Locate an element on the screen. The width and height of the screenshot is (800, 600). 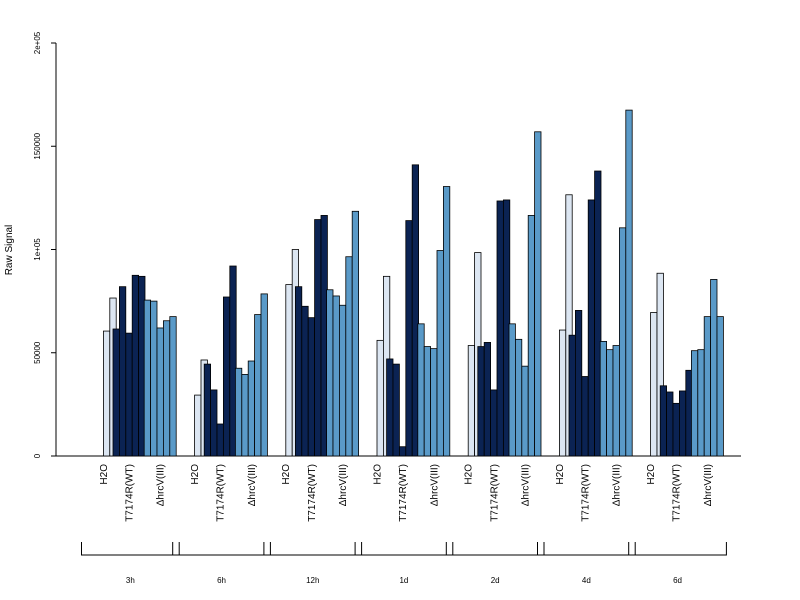
timepoint-label: 1d is located at coordinates (403, 580).